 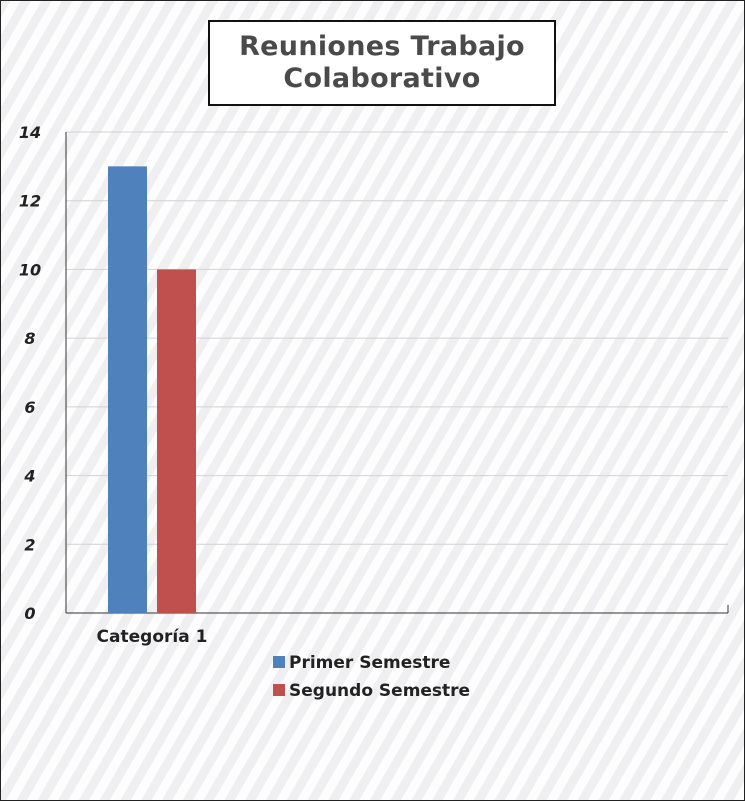 I want to click on y-tick-label: 12, so click(x=30, y=201).